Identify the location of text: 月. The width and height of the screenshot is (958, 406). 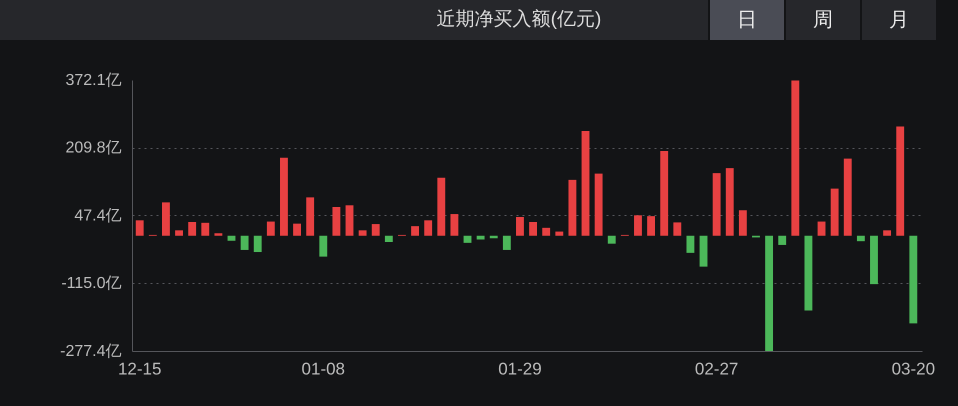
(899, 20).